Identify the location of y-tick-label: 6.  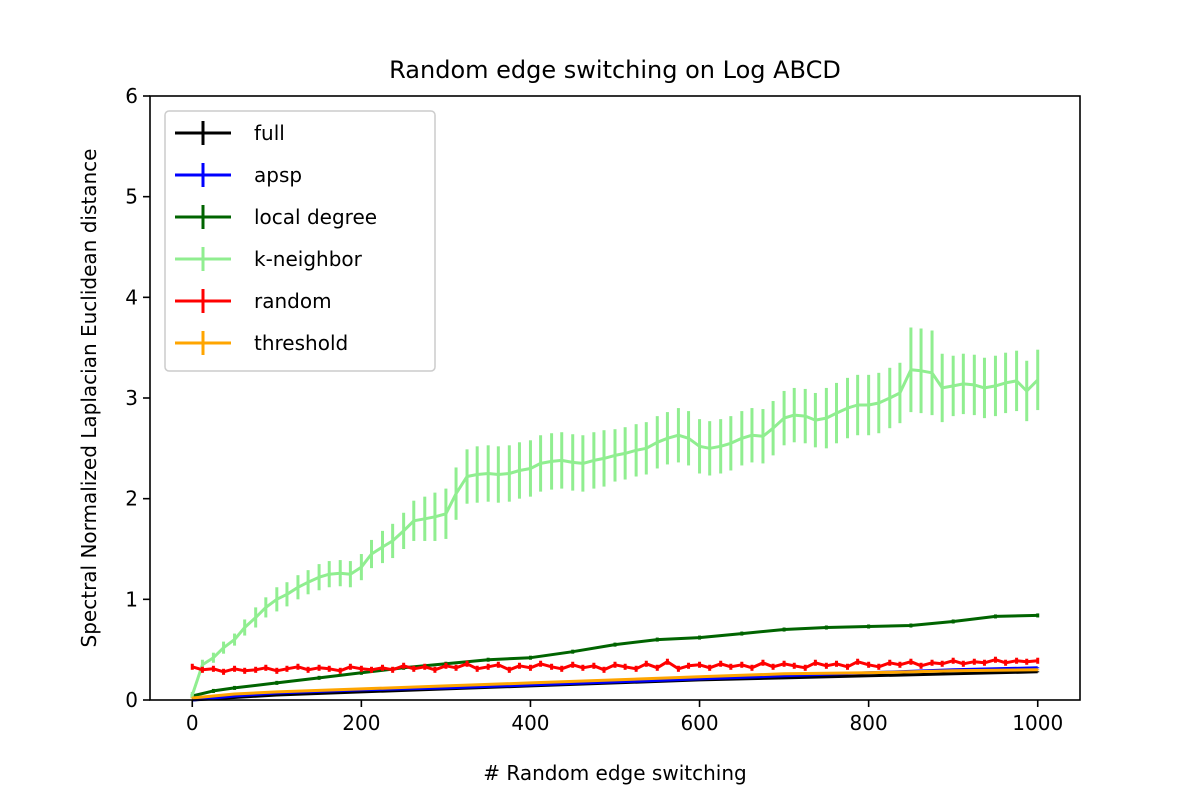
(131, 96).